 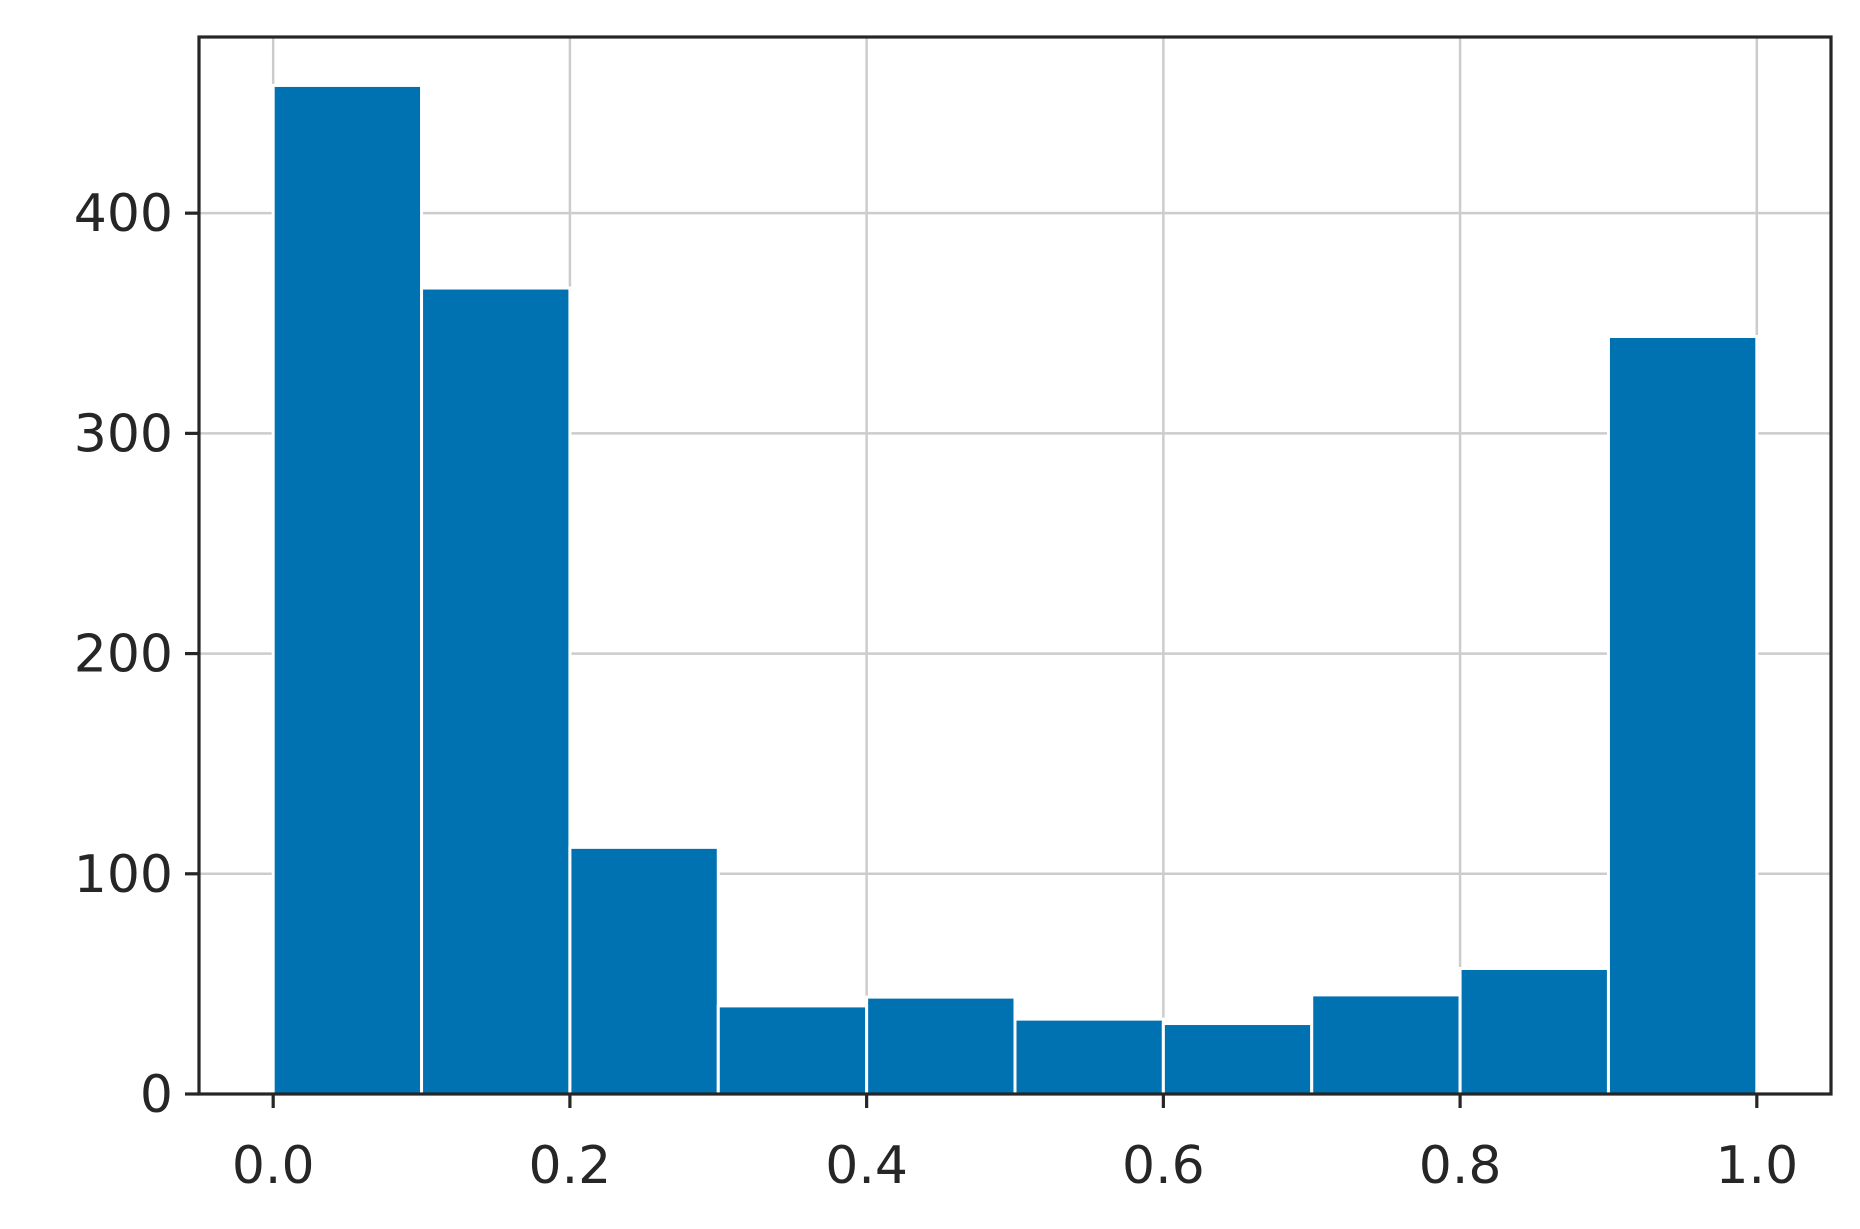 I want to click on x-tick-label-4: 0.8, so click(x=1460, y=1166).